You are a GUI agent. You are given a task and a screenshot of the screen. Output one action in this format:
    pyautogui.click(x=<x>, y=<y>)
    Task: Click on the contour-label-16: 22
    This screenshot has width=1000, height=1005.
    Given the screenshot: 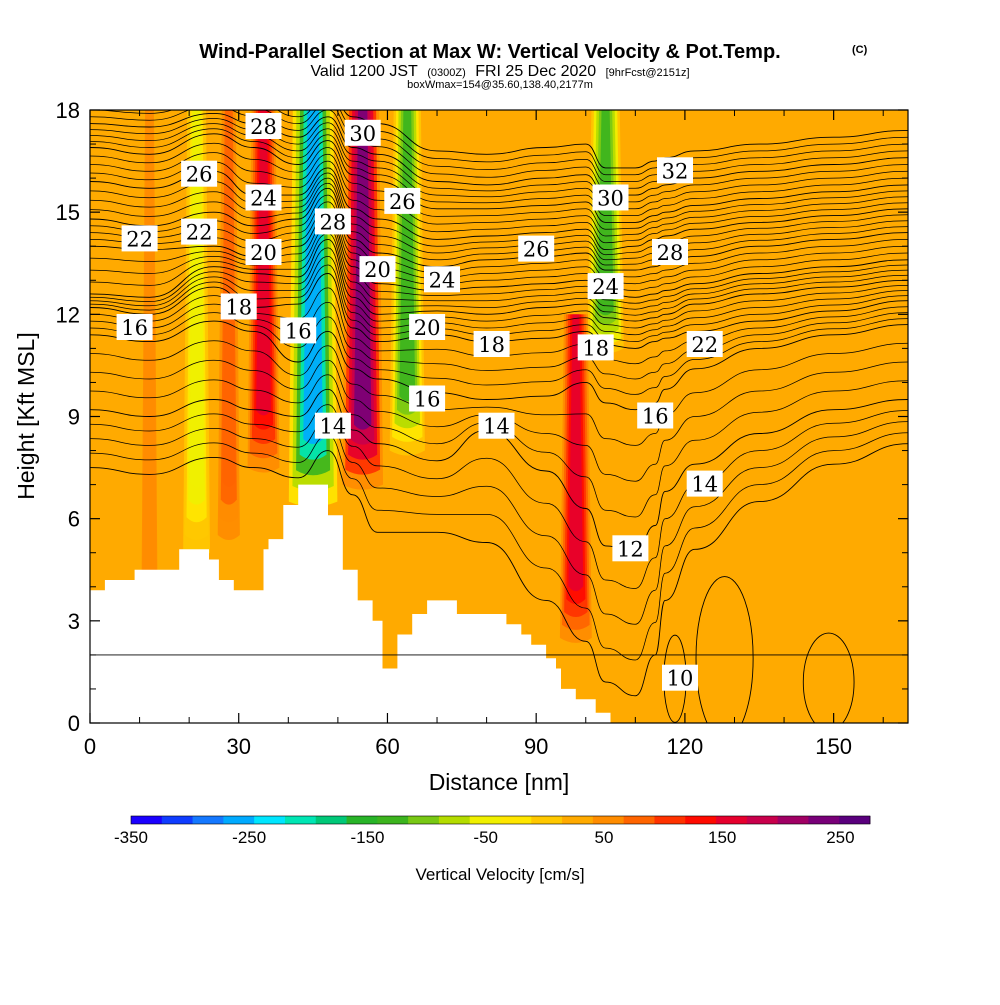 What is the action you would take?
    pyautogui.click(x=199, y=231)
    